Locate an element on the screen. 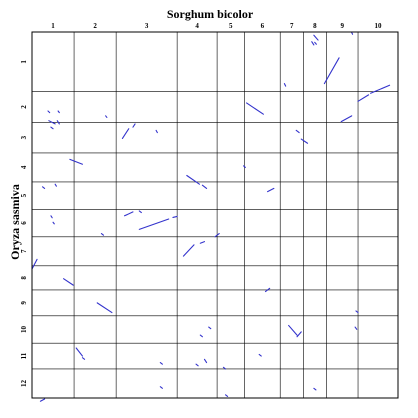 This screenshot has height=418, width=418. x-chromosome-labels: 1 2 3 4 5 6 7 8 9 10 is located at coordinates (216, 26).